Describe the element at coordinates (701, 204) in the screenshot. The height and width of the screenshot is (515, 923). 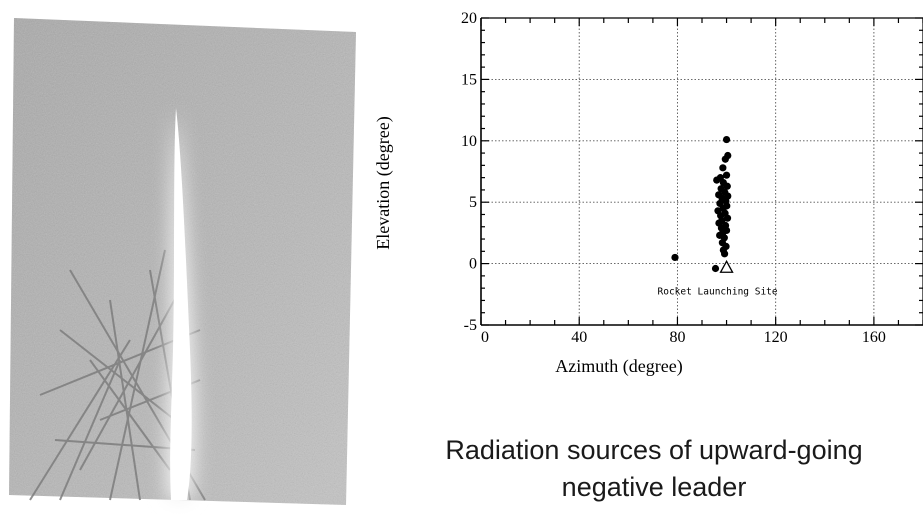
I see `data-points` at that location.